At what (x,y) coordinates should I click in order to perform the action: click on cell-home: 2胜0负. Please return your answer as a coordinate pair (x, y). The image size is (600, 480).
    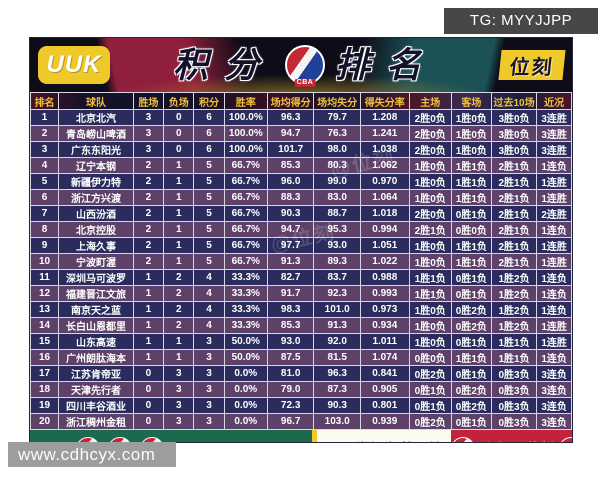
    Looking at the image, I should click on (430, 133).